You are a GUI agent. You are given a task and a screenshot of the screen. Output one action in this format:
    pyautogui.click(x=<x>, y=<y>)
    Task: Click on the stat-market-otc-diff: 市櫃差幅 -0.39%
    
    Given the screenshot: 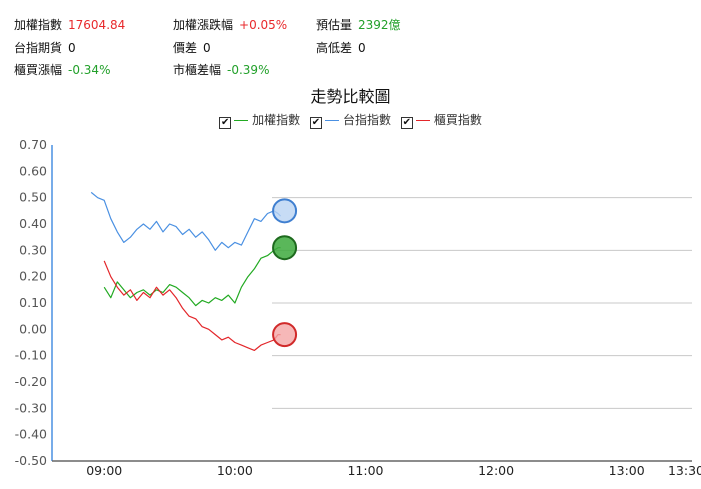 What is the action you would take?
    pyautogui.click(x=221, y=70)
    